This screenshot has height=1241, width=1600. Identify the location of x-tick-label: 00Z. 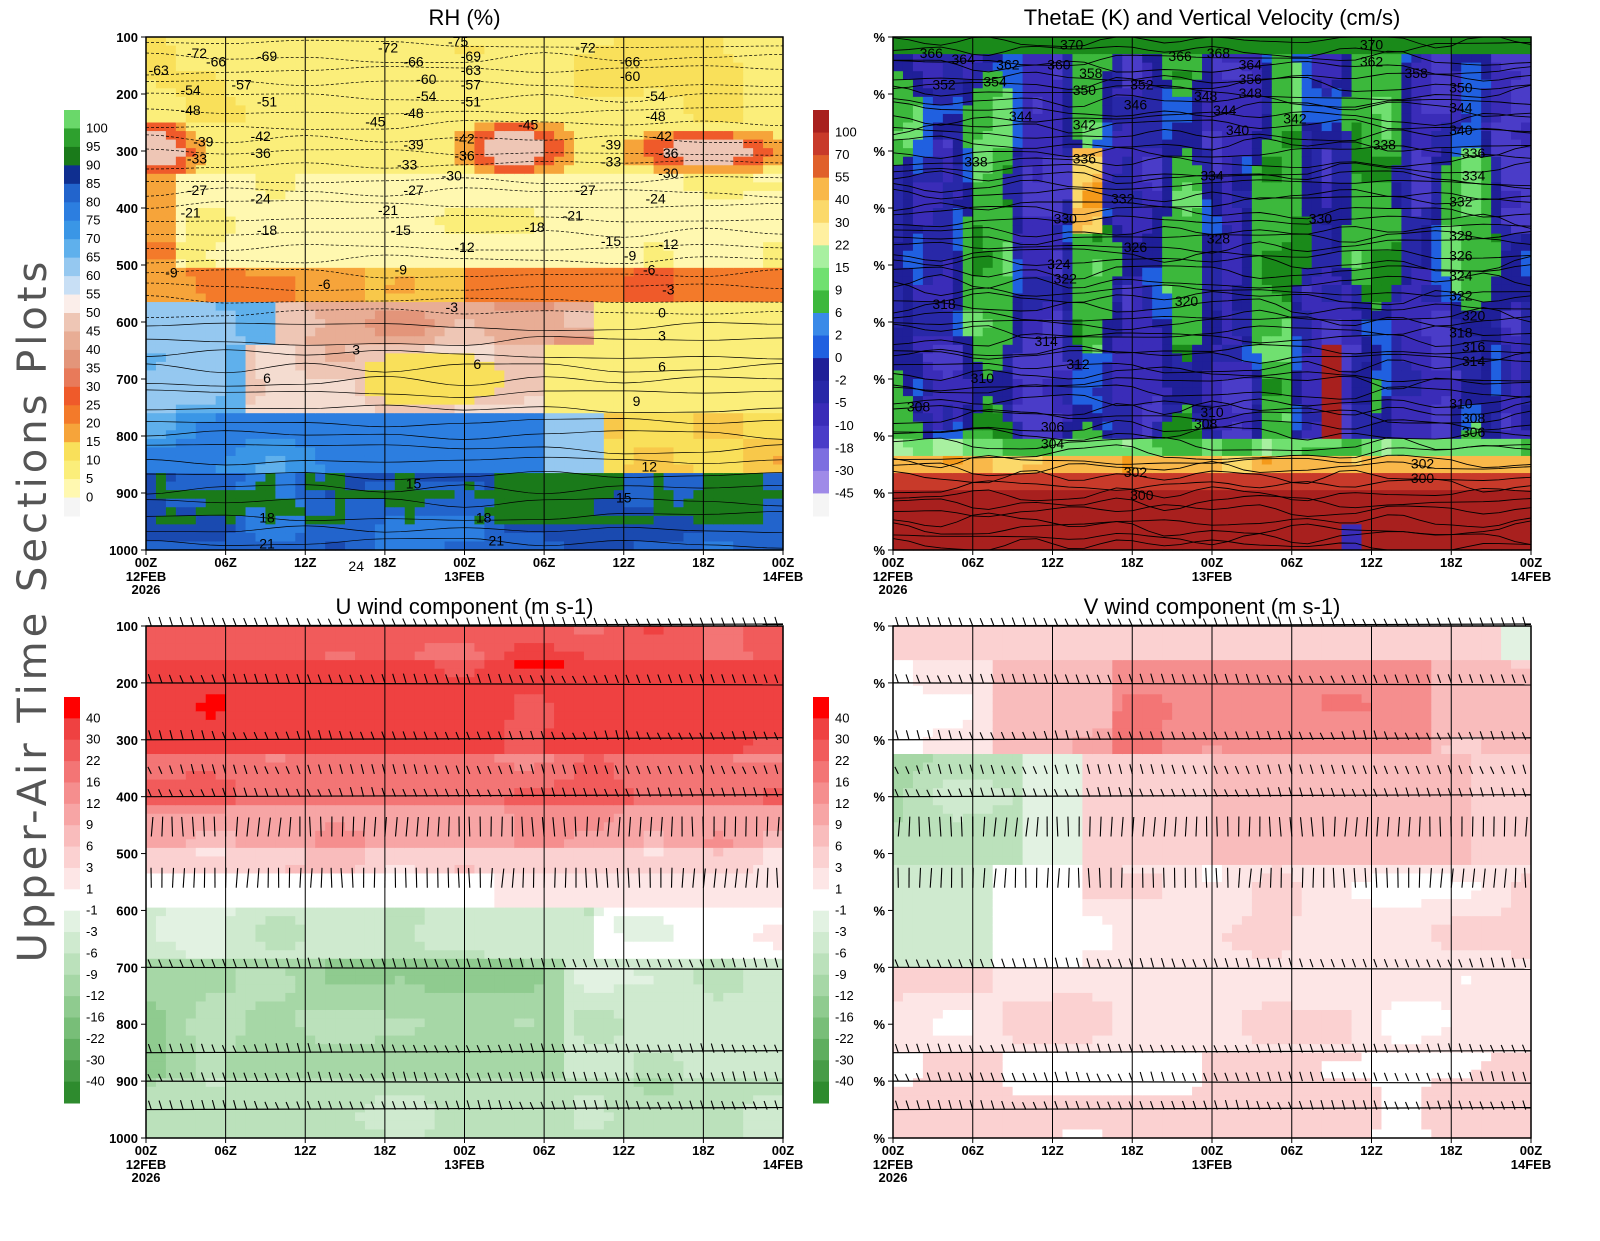
(146, 562).